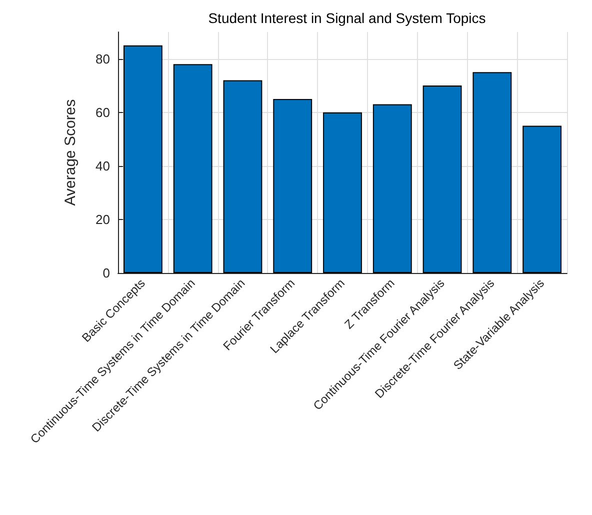 The image size is (592, 515). What do you see at coordinates (103, 112) in the screenshot?
I see `y-tick-label: 60` at bounding box center [103, 112].